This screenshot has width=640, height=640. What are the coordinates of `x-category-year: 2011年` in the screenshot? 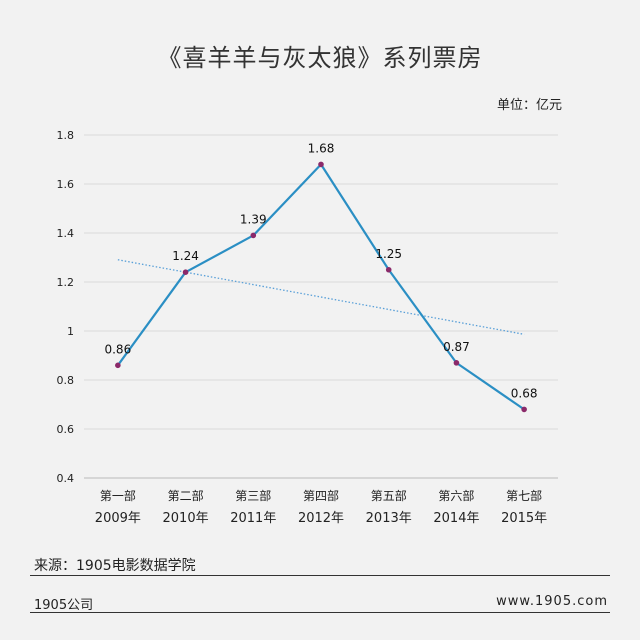 It's located at (253, 518).